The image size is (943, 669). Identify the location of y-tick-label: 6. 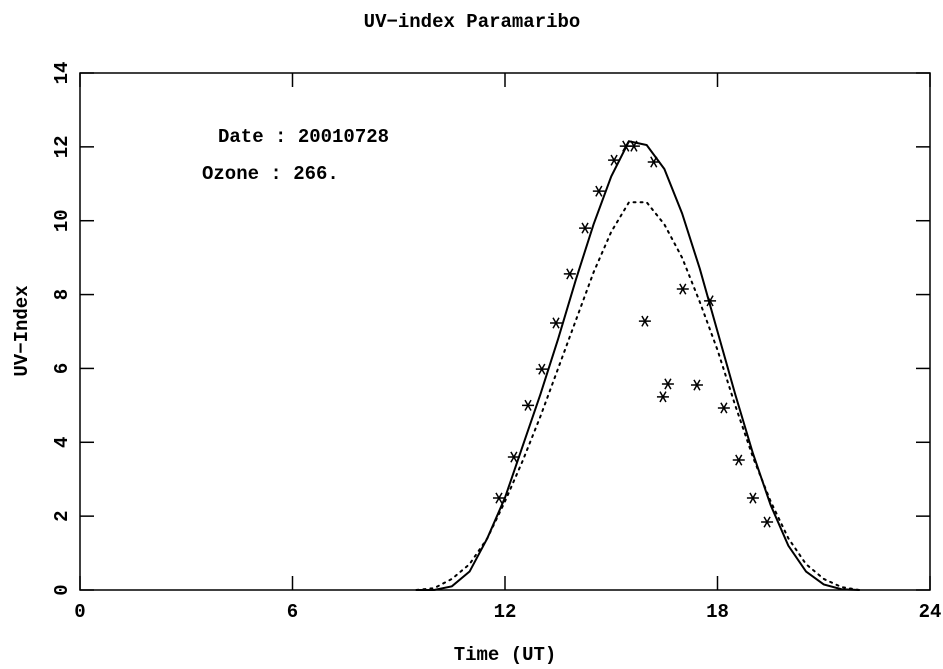
(62, 368).